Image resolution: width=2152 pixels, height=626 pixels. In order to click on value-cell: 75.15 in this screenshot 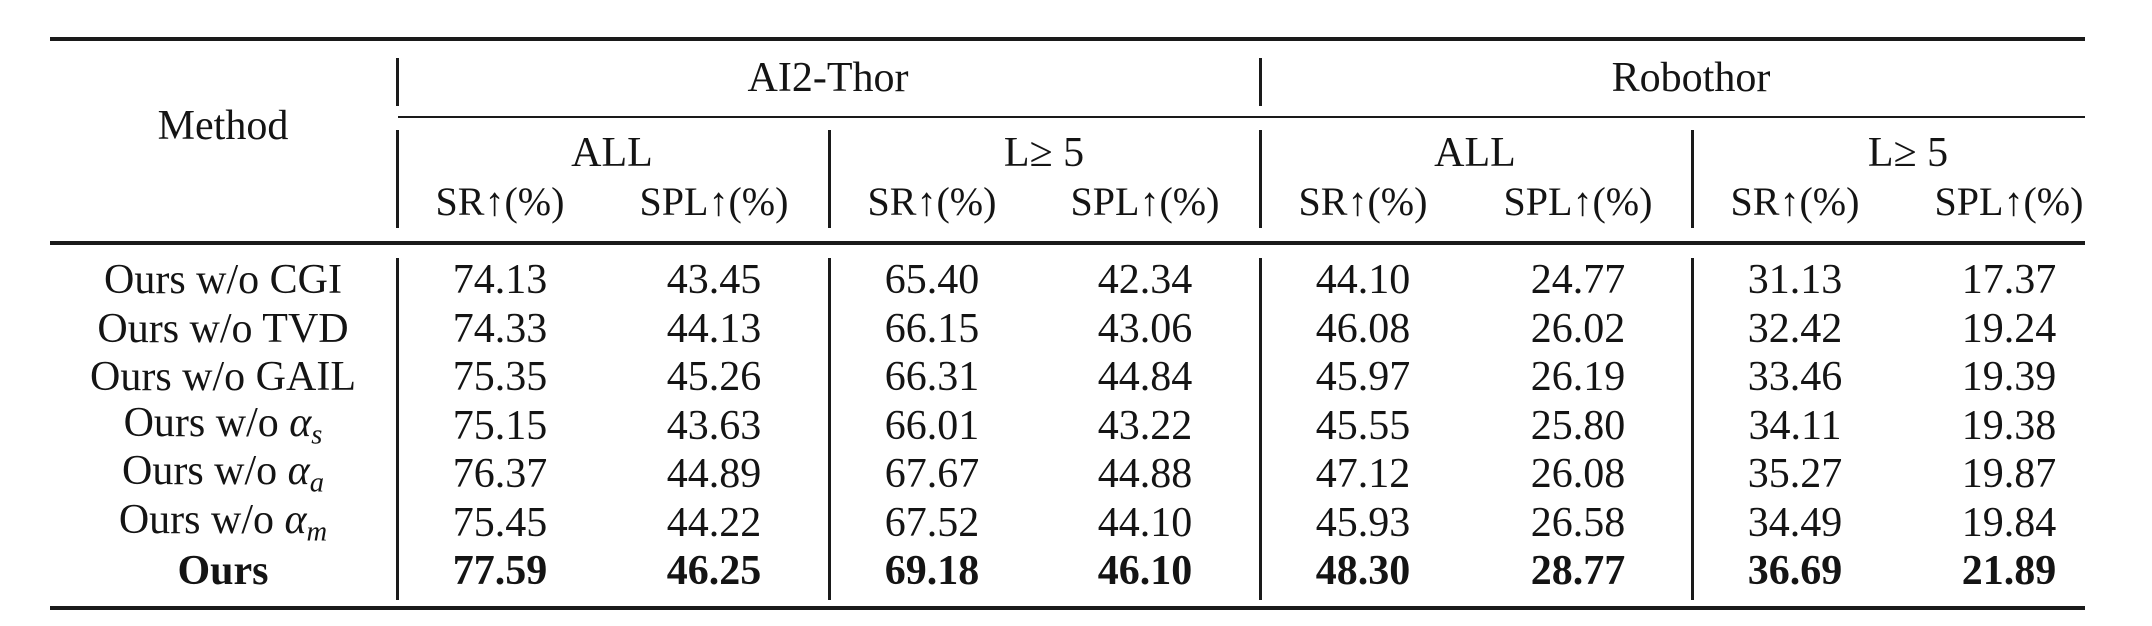, I will do `click(500, 425)`.